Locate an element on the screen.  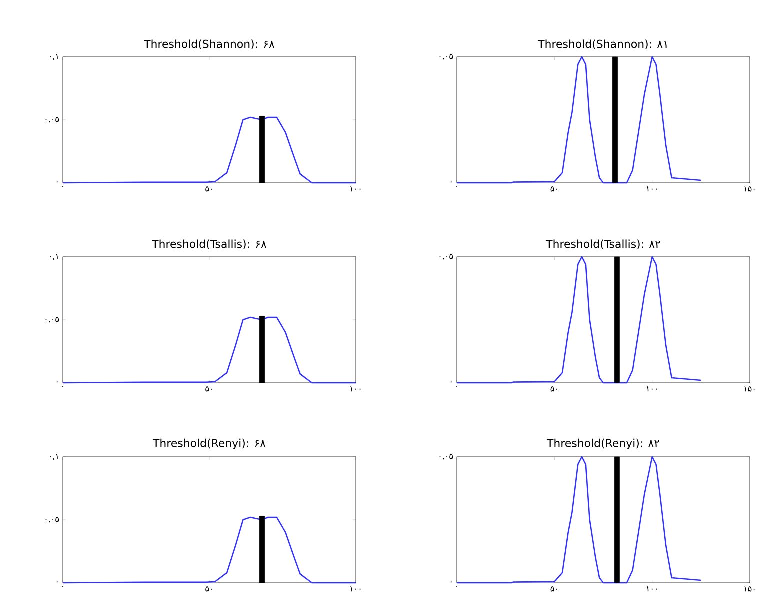
chart-title: Threshold(Renyi): ۶۸ is located at coordinates (209, 444).